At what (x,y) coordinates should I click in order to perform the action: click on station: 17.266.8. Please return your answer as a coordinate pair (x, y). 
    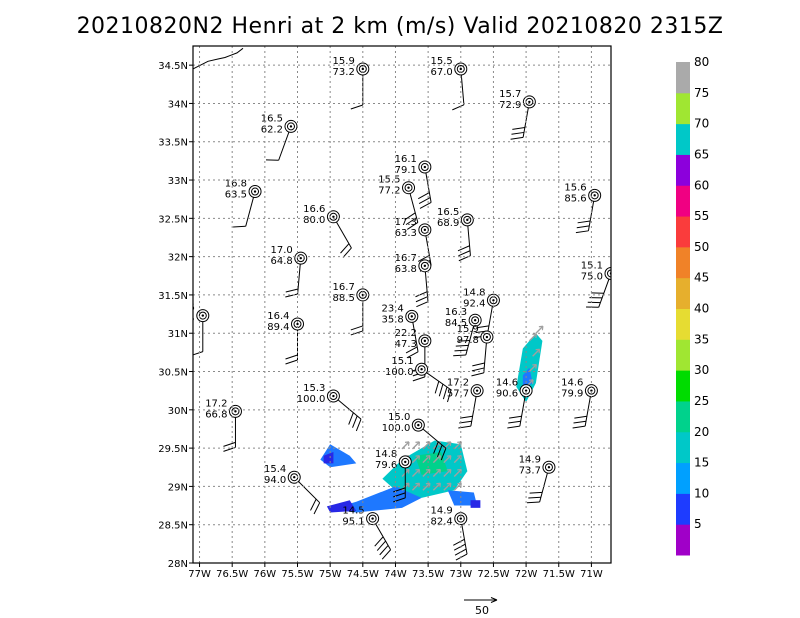
    Looking at the image, I should click on (223, 425).